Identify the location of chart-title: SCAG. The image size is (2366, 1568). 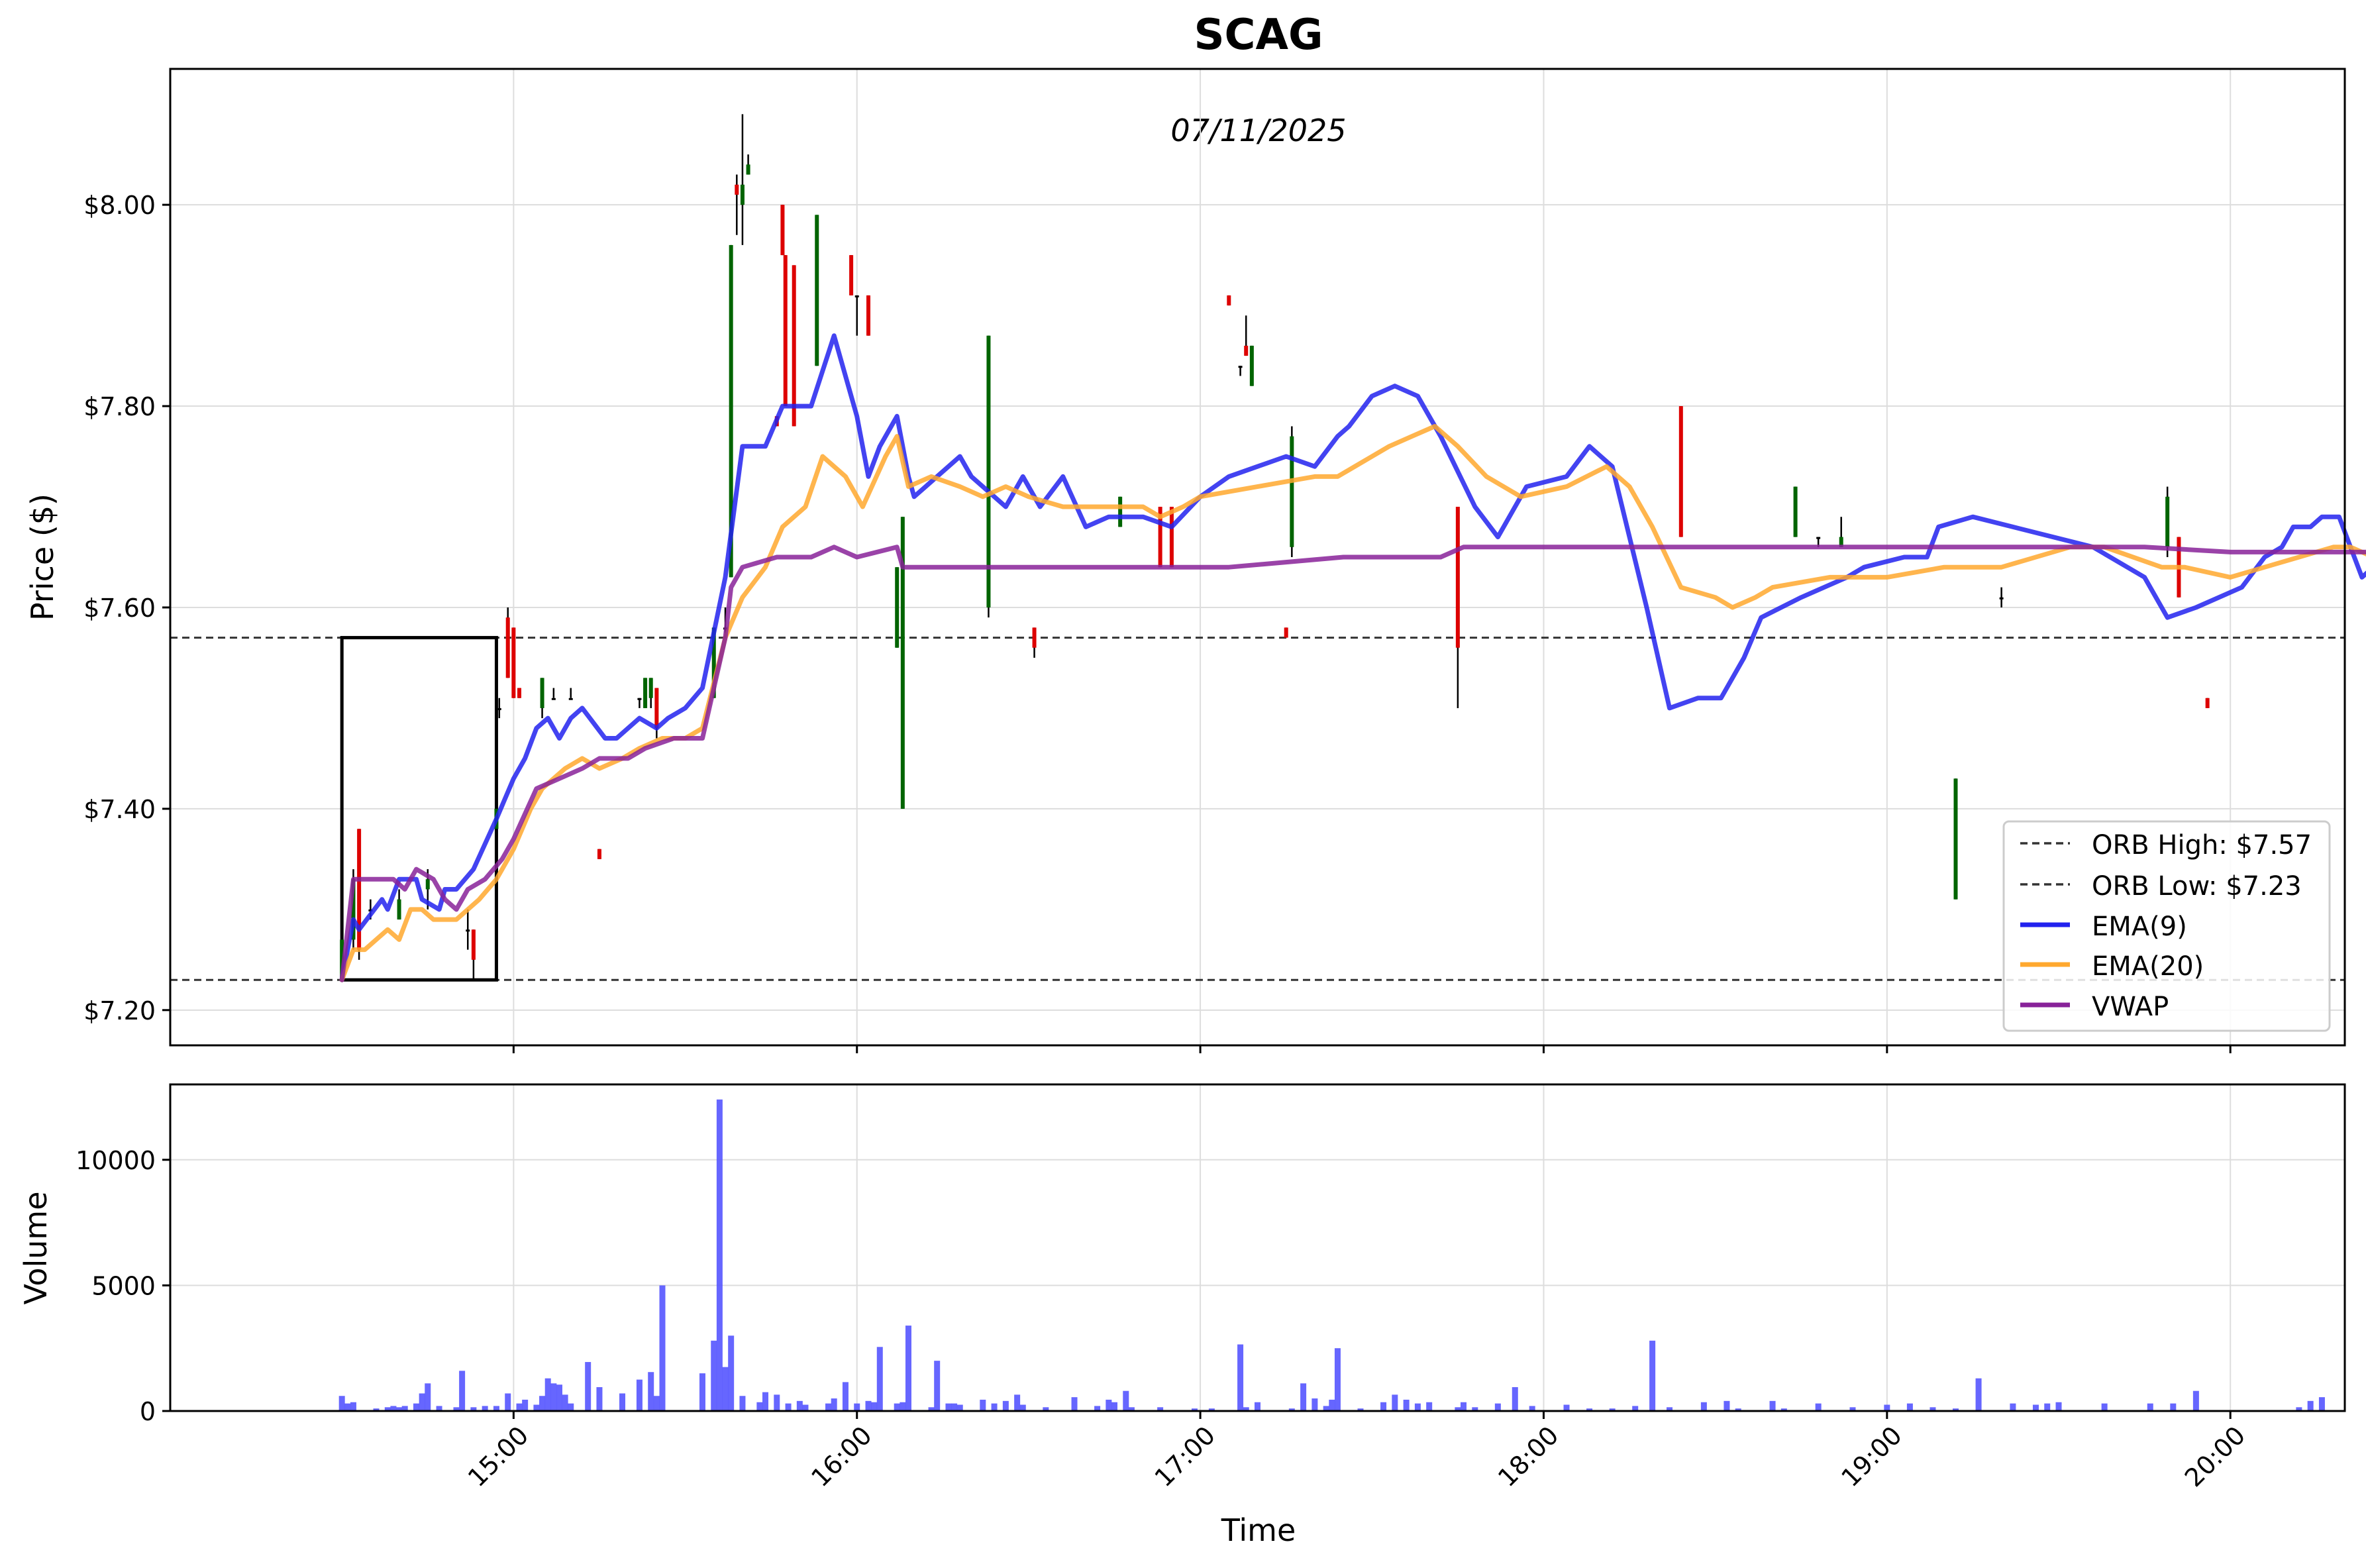
(1258, 35).